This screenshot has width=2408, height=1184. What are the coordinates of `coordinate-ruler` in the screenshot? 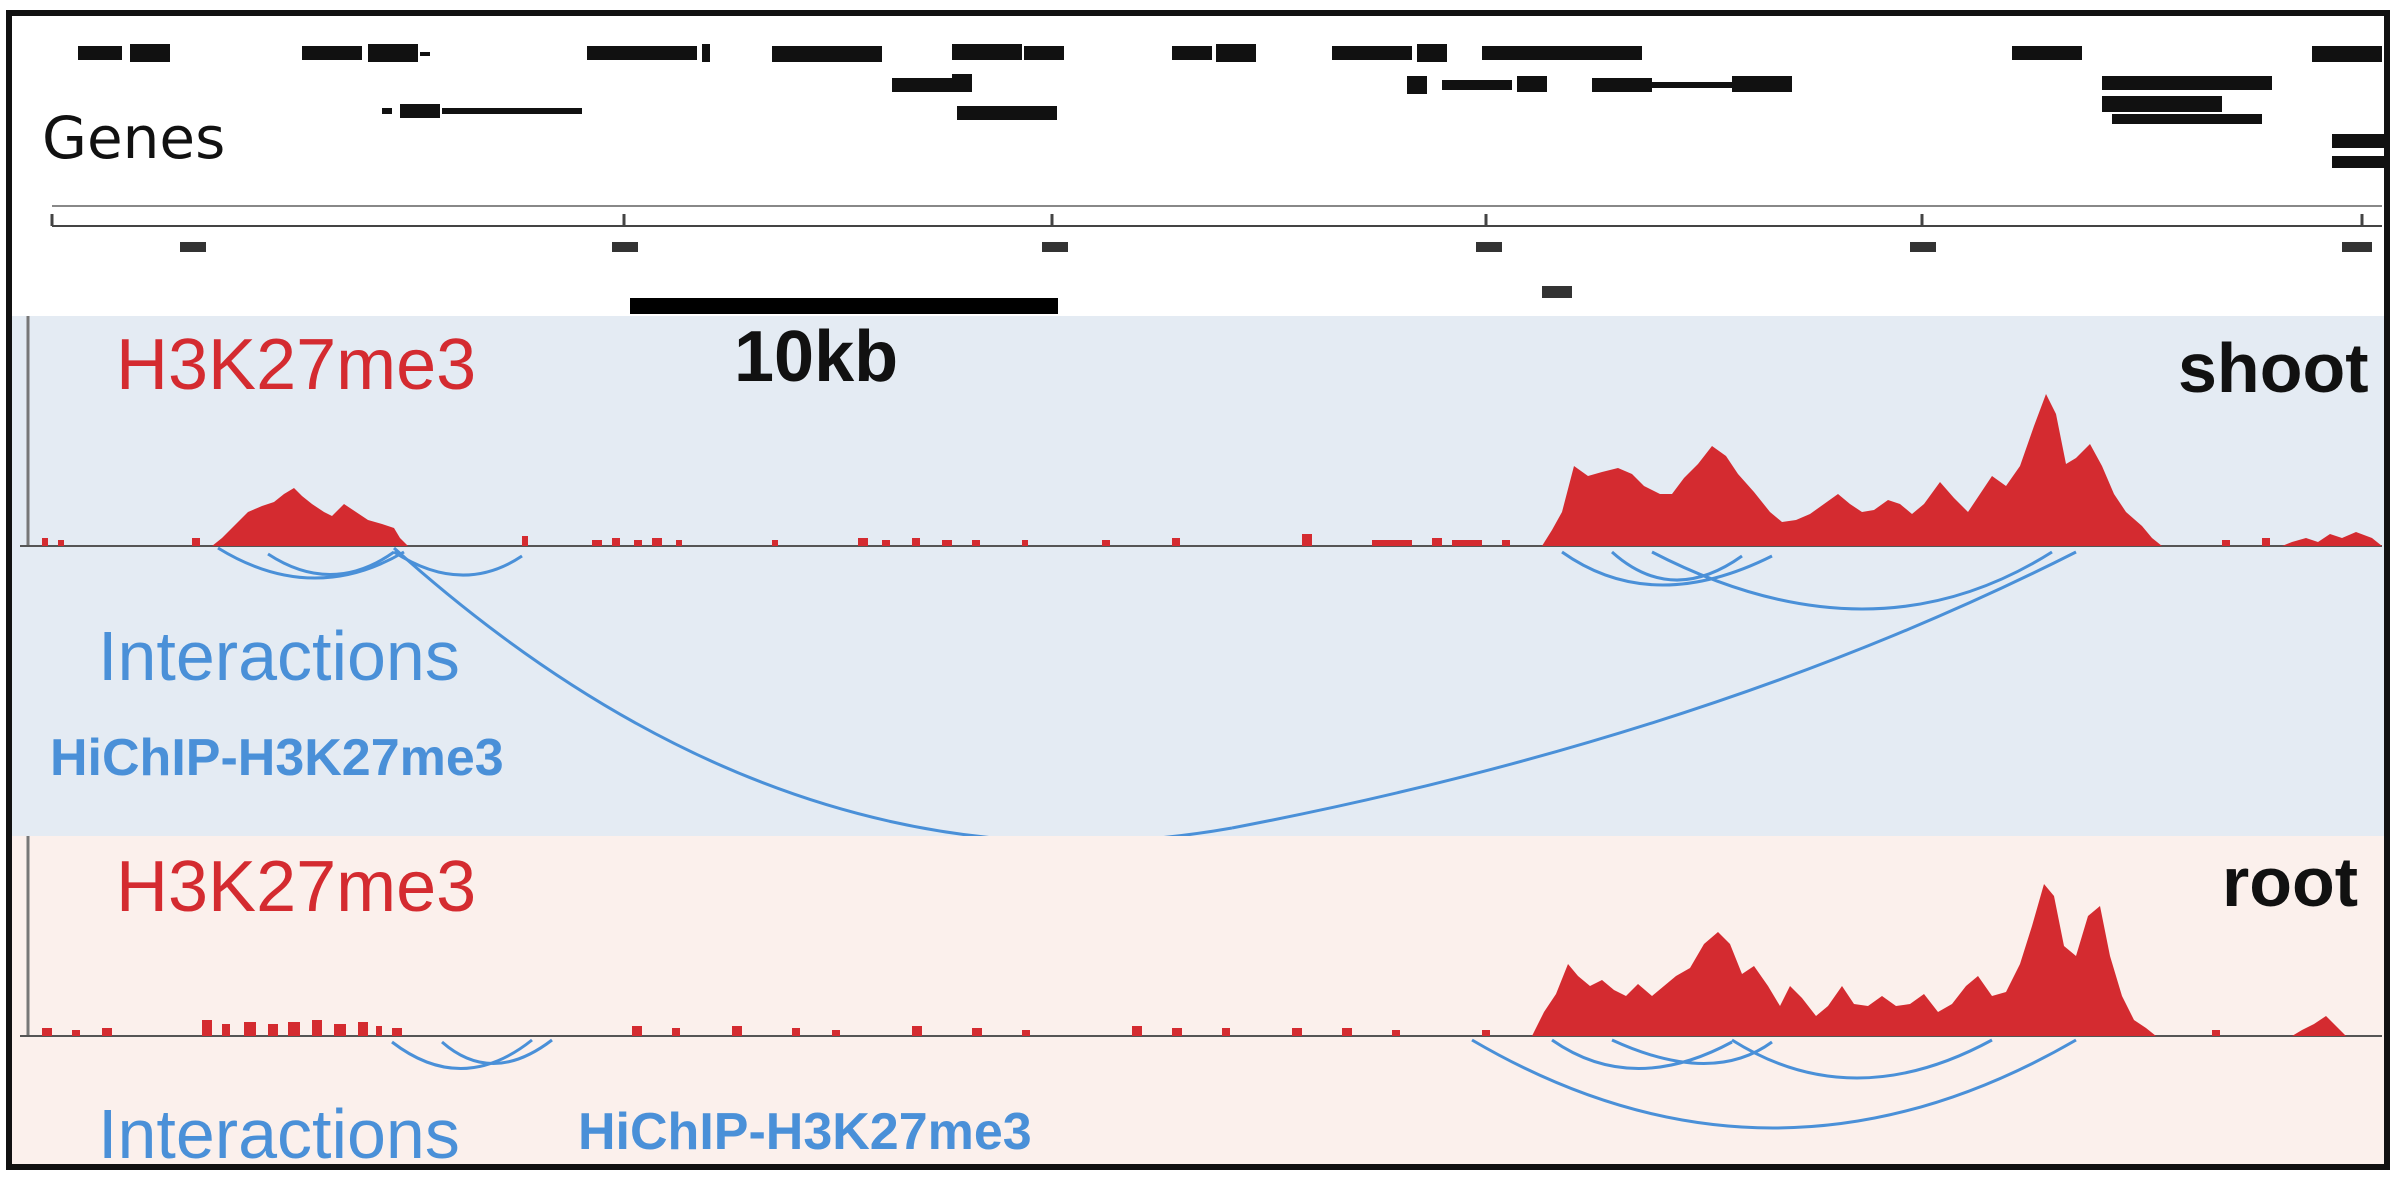 It's located at (1198, 251).